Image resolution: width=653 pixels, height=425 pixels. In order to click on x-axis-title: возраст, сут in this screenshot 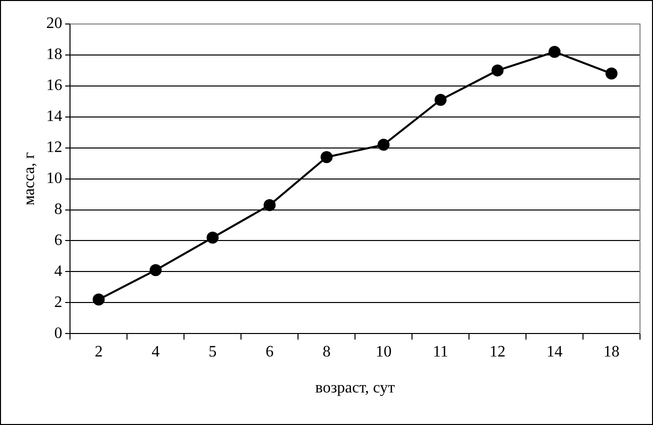, I will do `click(355, 388)`.